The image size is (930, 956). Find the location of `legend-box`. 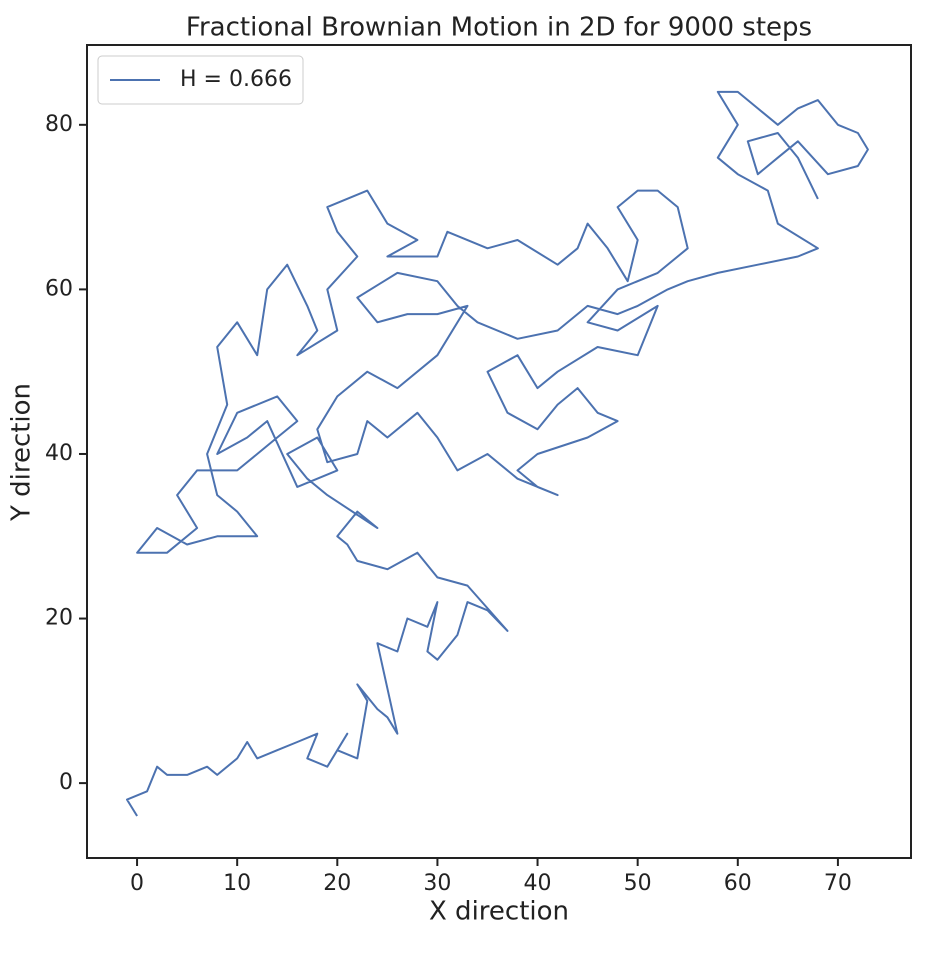

legend-box is located at coordinates (200, 80).